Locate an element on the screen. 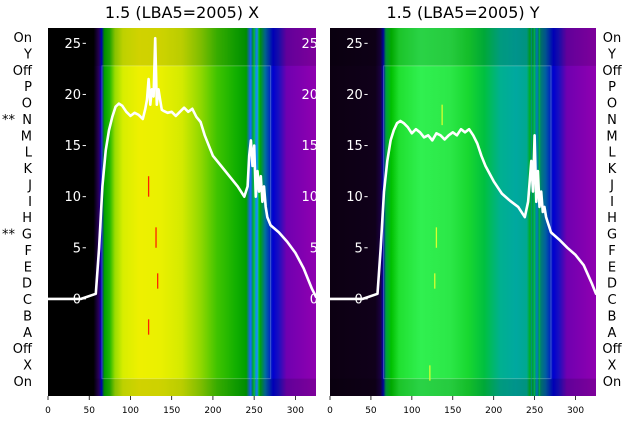 The width and height of the screenshot is (640, 440). y-tick-label-overlap: 20 is located at coordinates (309, 95).